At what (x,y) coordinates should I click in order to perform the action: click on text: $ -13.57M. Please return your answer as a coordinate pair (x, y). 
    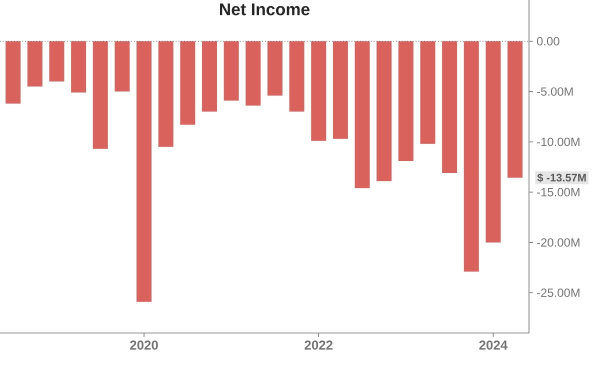
    Looking at the image, I should click on (561, 177).